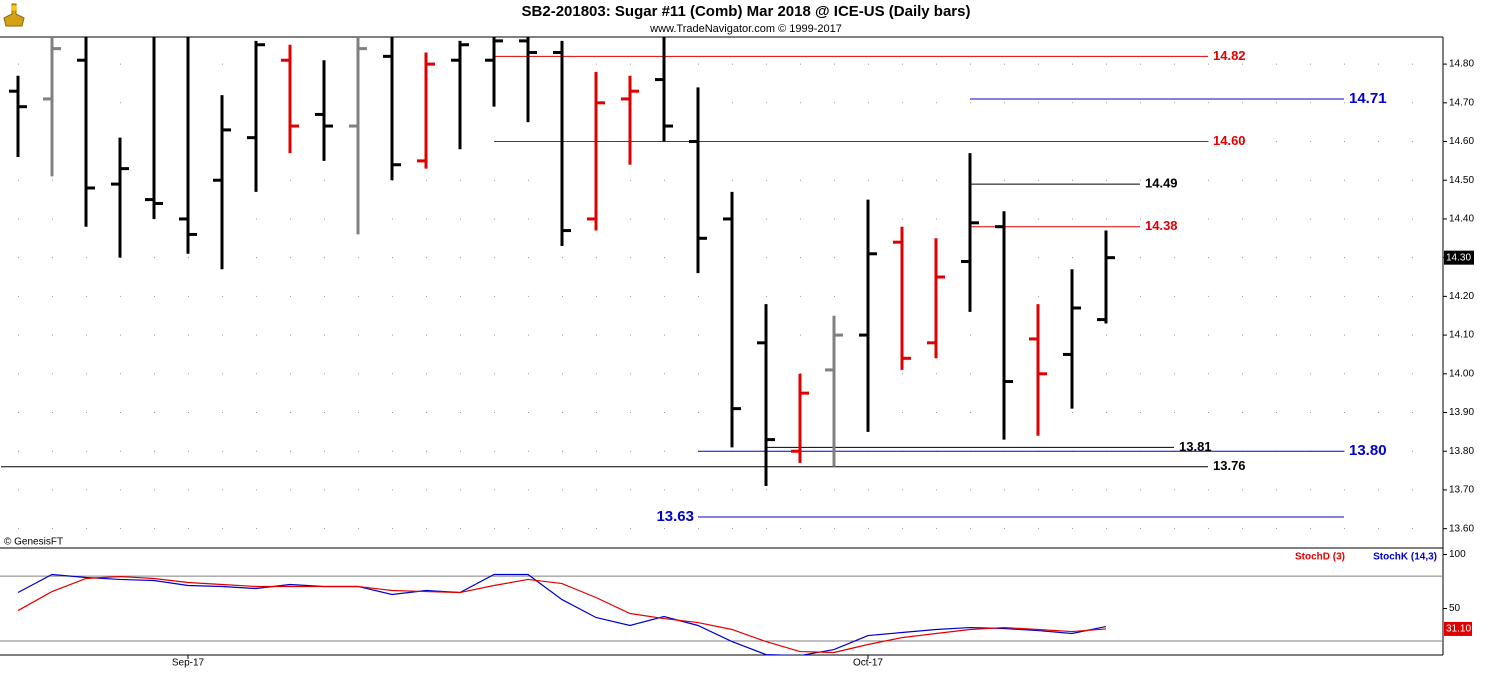 This screenshot has width=1492, height=673. Describe the element at coordinates (1461, 64) in the screenshot. I see `y-tick-label: 14.80` at that location.